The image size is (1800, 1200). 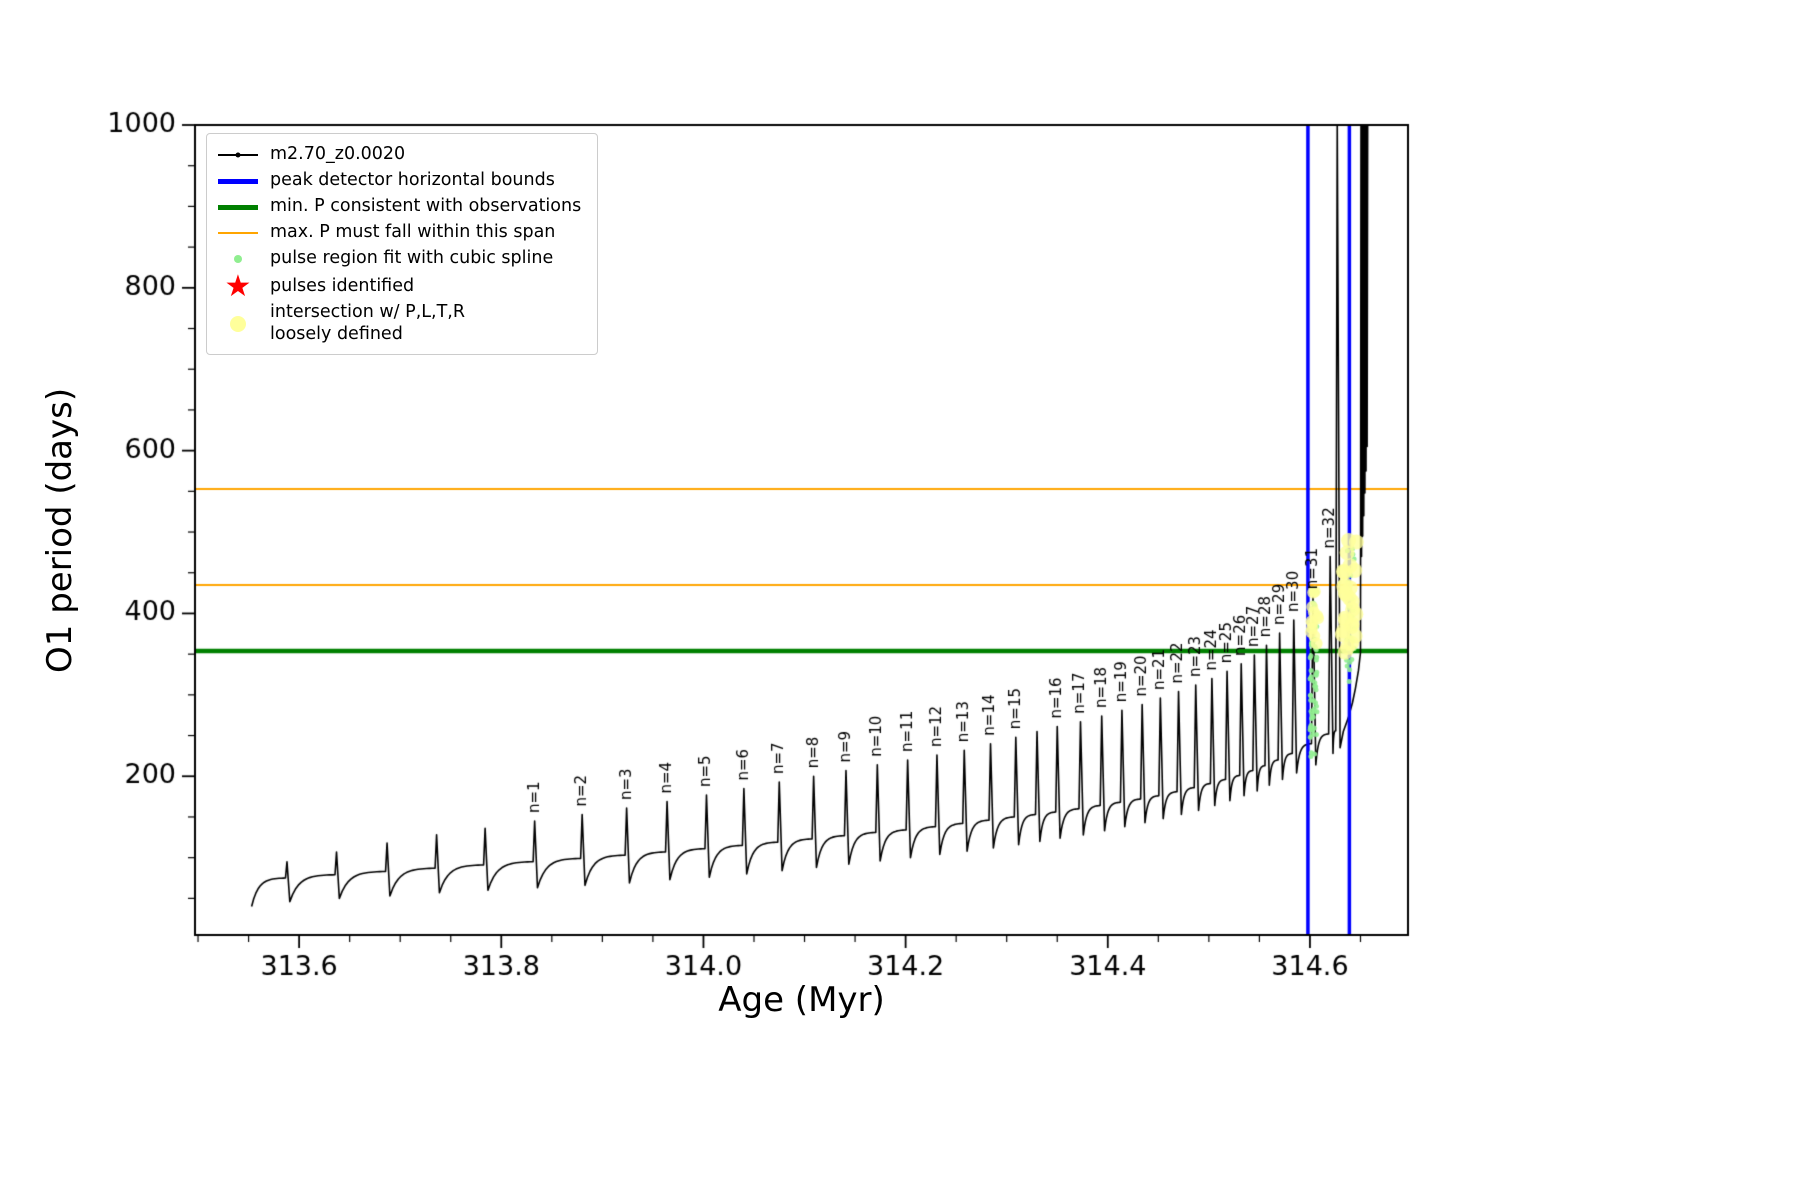 I want to click on legend-label: m2.70_z0.0020, so click(x=338, y=154).